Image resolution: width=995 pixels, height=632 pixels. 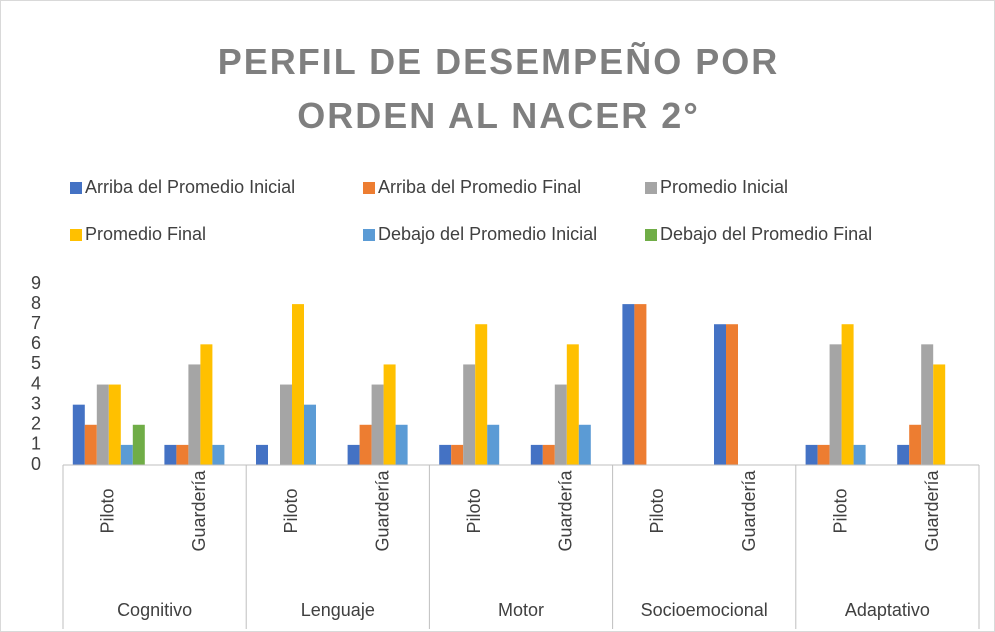 What do you see at coordinates (36, 424) in the screenshot?
I see `y-tick-label: 2` at bounding box center [36, 424].